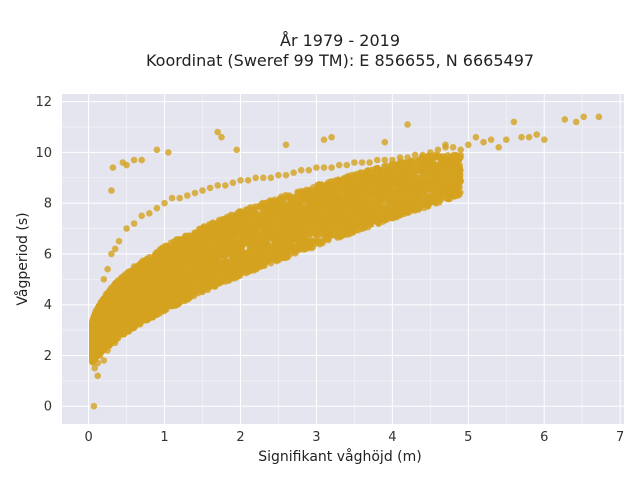  I want to click on chart-title: År 1979 - 2019, so click(340, 40).